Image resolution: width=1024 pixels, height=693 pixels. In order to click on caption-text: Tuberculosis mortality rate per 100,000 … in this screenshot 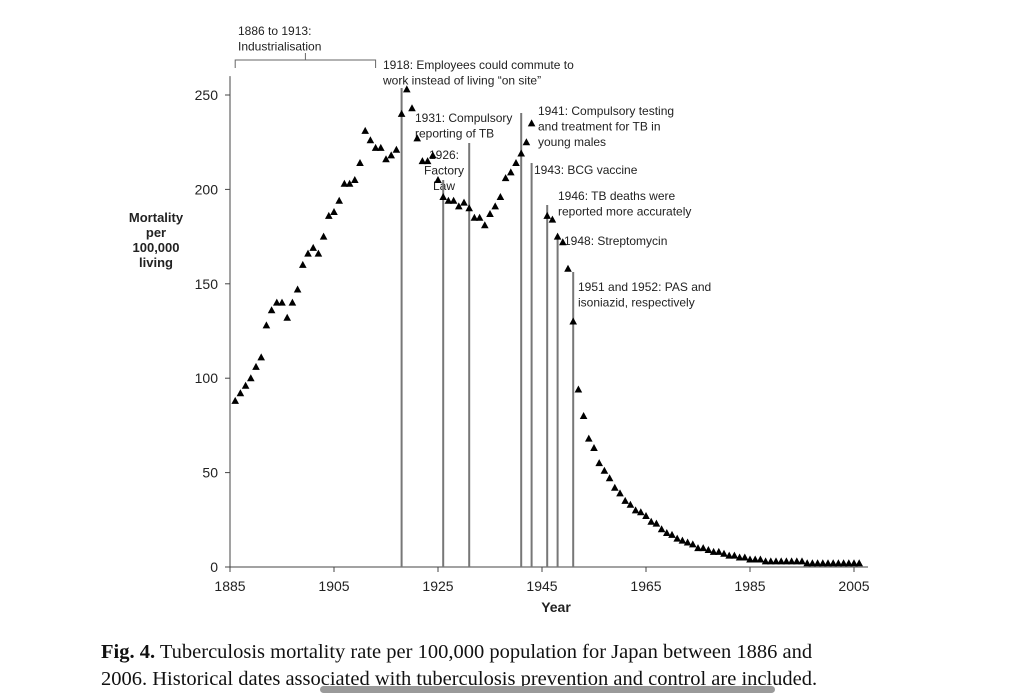, I will do `click(486, 652)`.